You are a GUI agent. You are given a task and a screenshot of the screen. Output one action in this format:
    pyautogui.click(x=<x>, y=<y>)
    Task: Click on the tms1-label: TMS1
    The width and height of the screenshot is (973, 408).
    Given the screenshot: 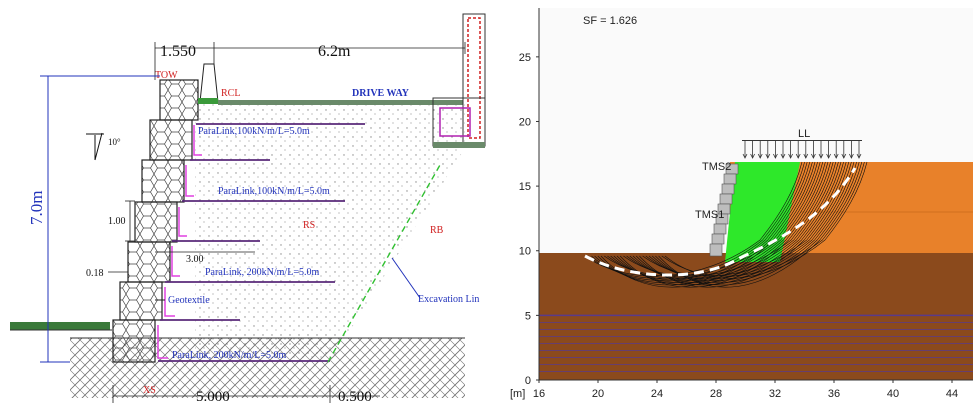 What is the action you would take?
    pyautogui.click(x=709, y=215)
    